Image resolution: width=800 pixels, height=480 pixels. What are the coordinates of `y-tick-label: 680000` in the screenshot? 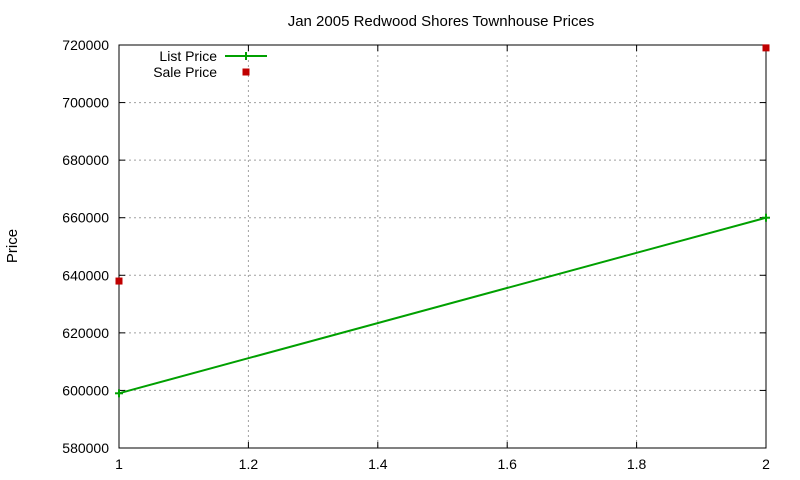 It's located at (85, 160).